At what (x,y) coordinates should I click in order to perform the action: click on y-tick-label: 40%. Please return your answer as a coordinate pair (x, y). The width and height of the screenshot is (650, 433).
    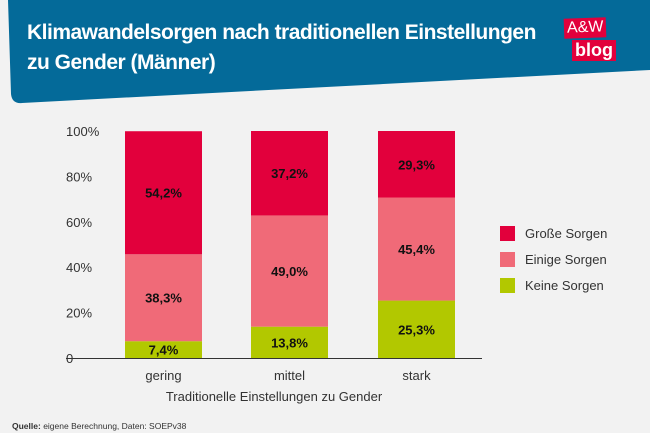
    Looking at the image, I should click on (79, 267).